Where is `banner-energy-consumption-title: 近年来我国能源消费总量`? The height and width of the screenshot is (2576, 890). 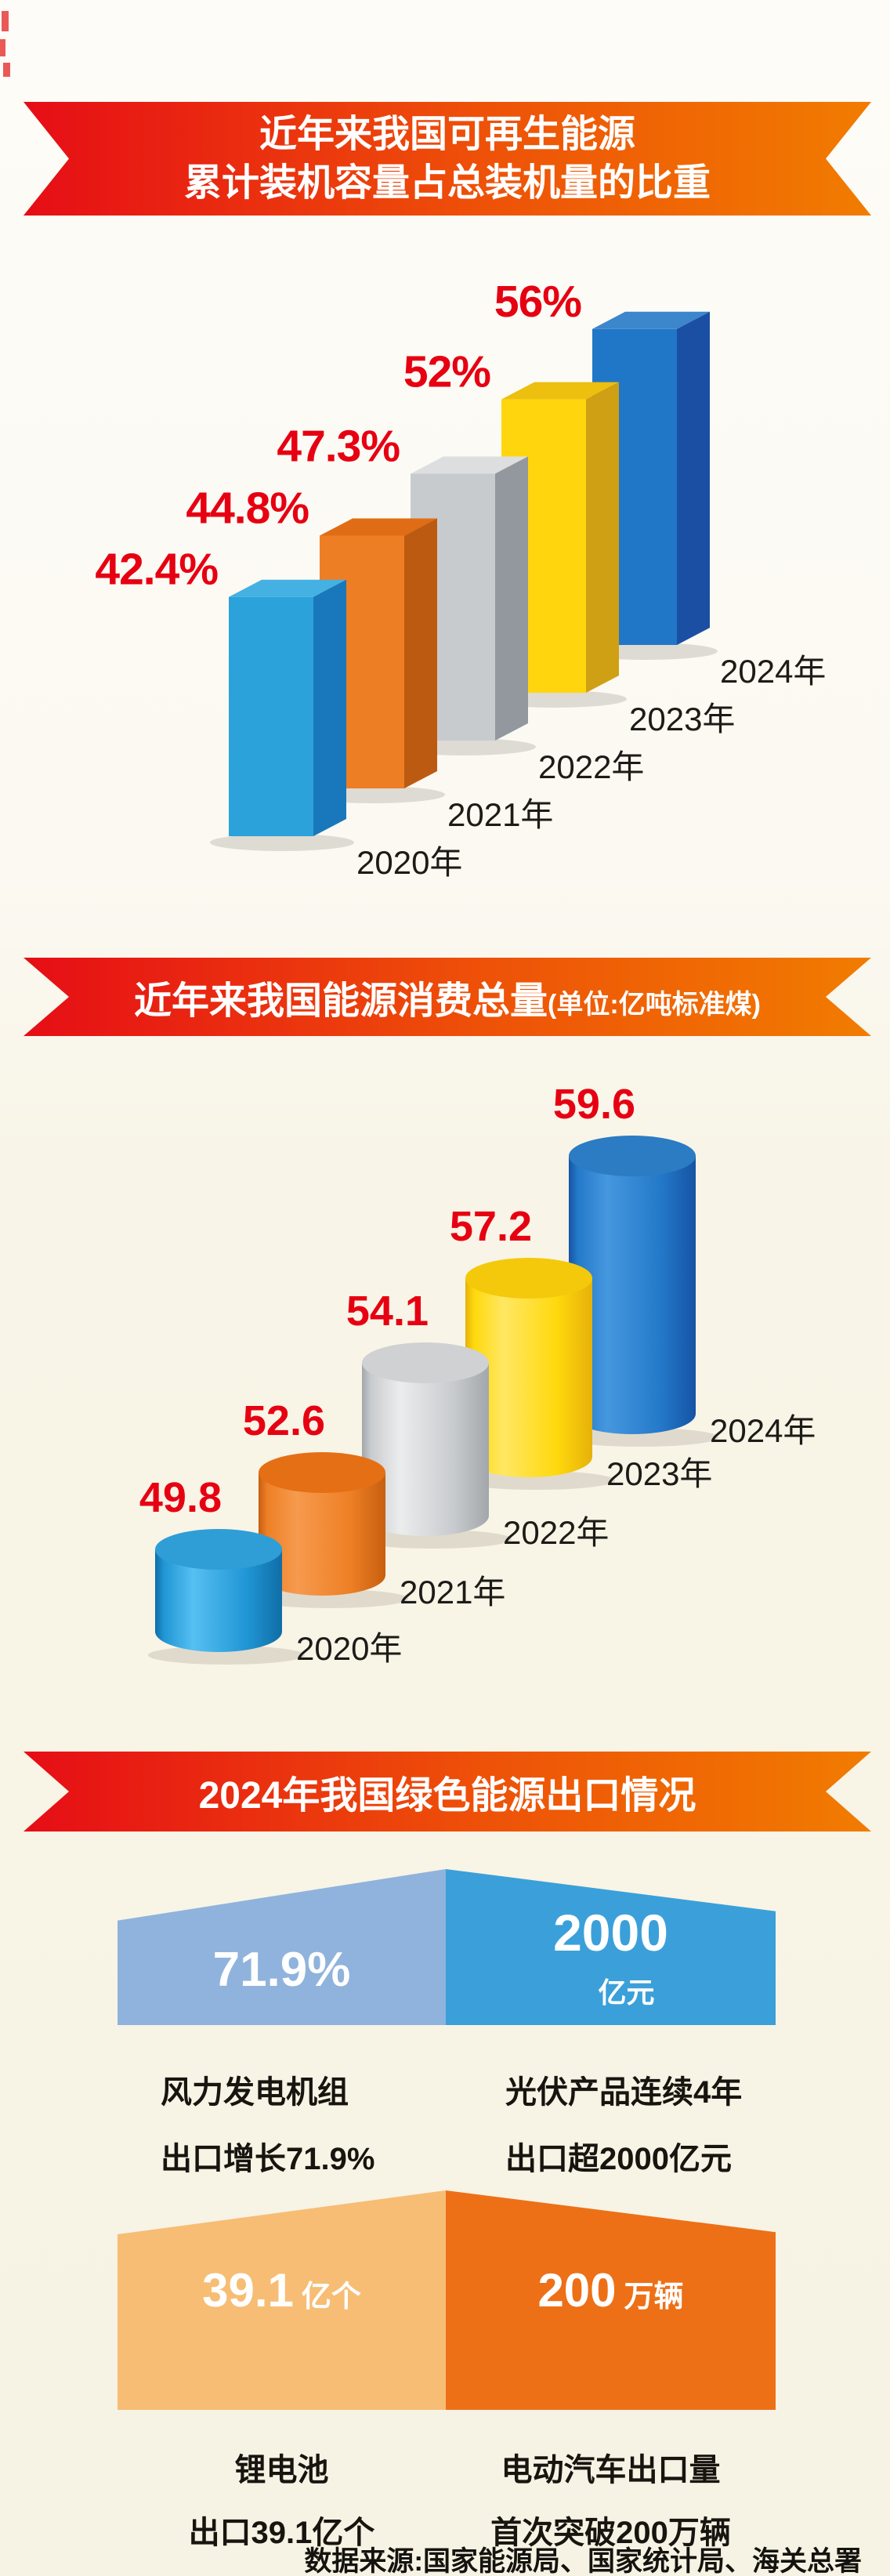
banner-energy-consumption-title: 近年来我国能源消费总量 is located at coordinates (341, 1001).